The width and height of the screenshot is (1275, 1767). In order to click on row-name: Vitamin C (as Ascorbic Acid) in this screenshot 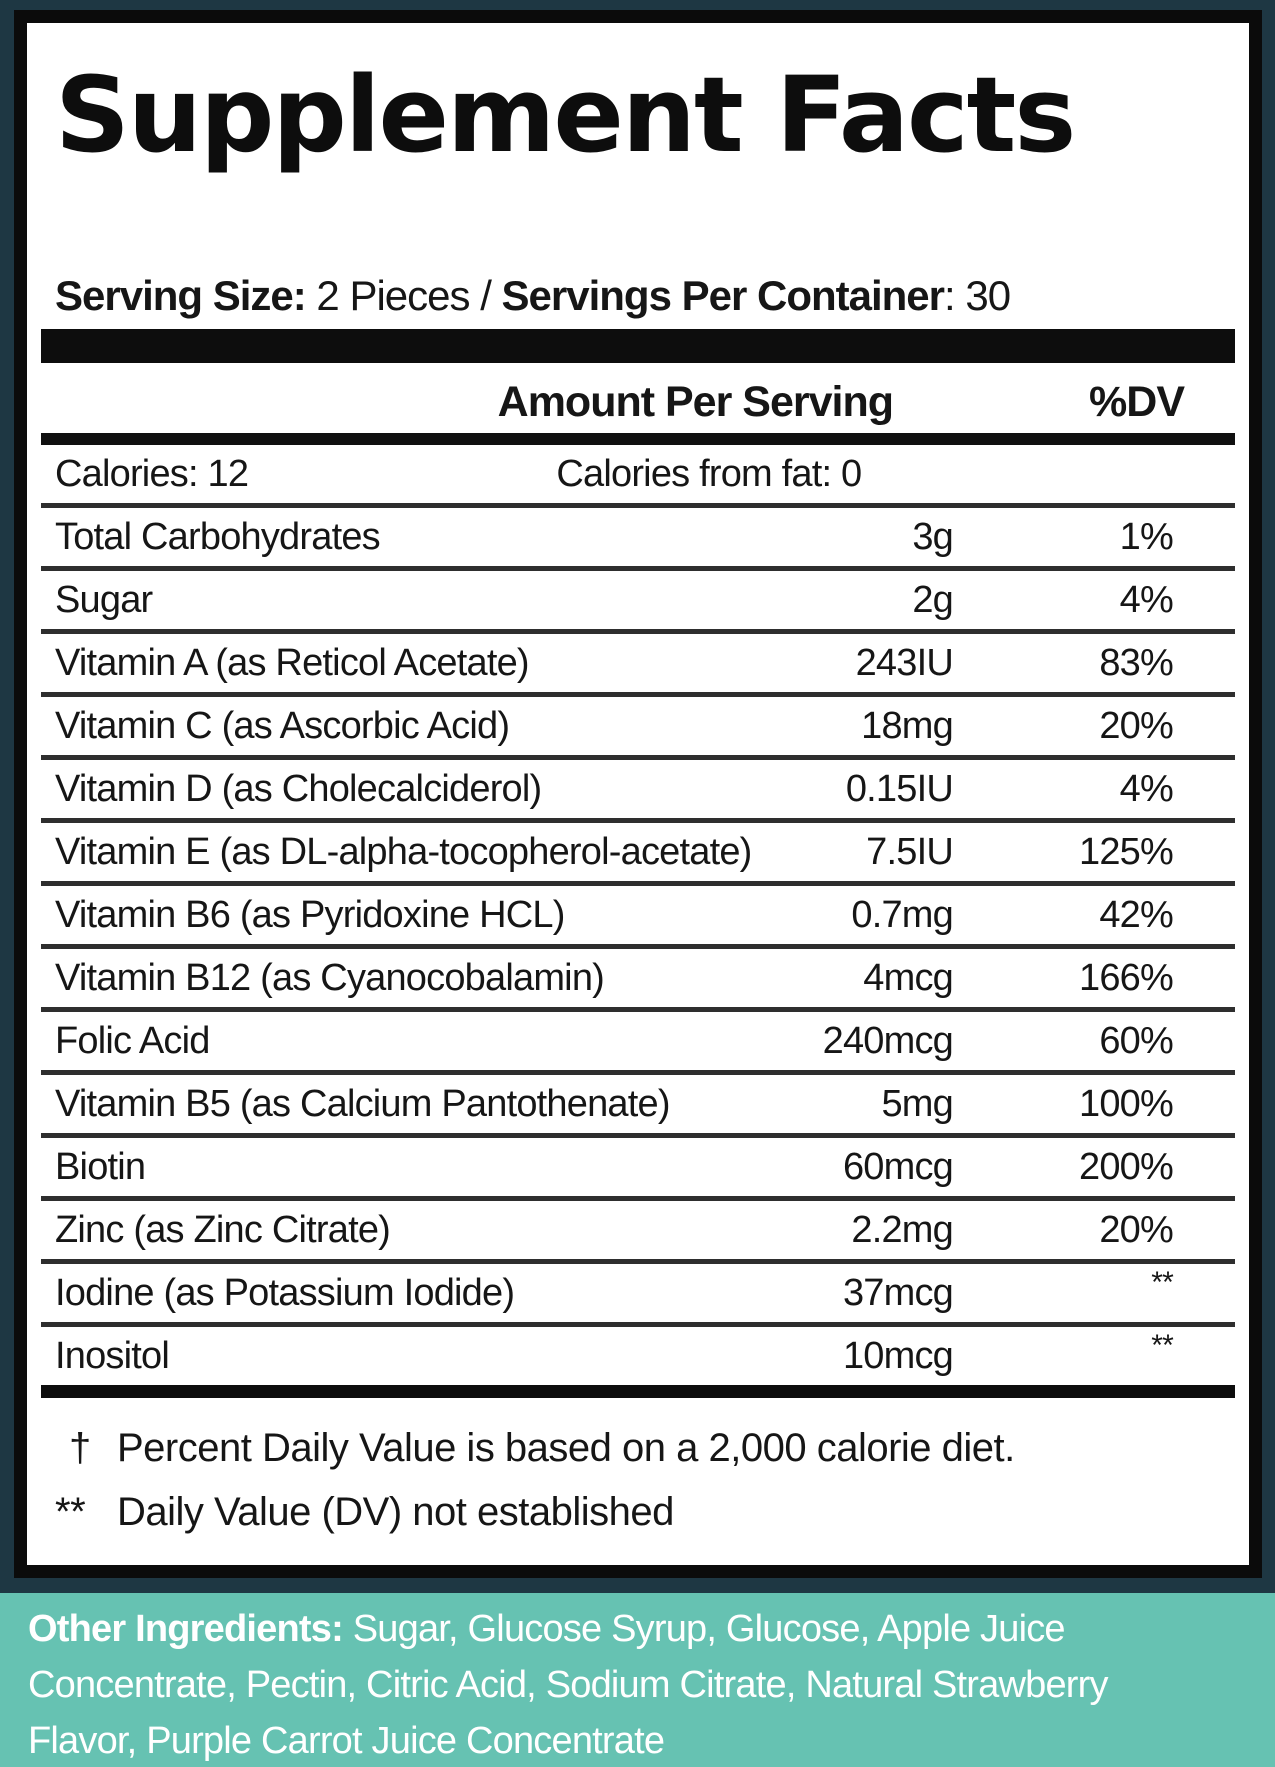, I will do `click(282, 726)`.